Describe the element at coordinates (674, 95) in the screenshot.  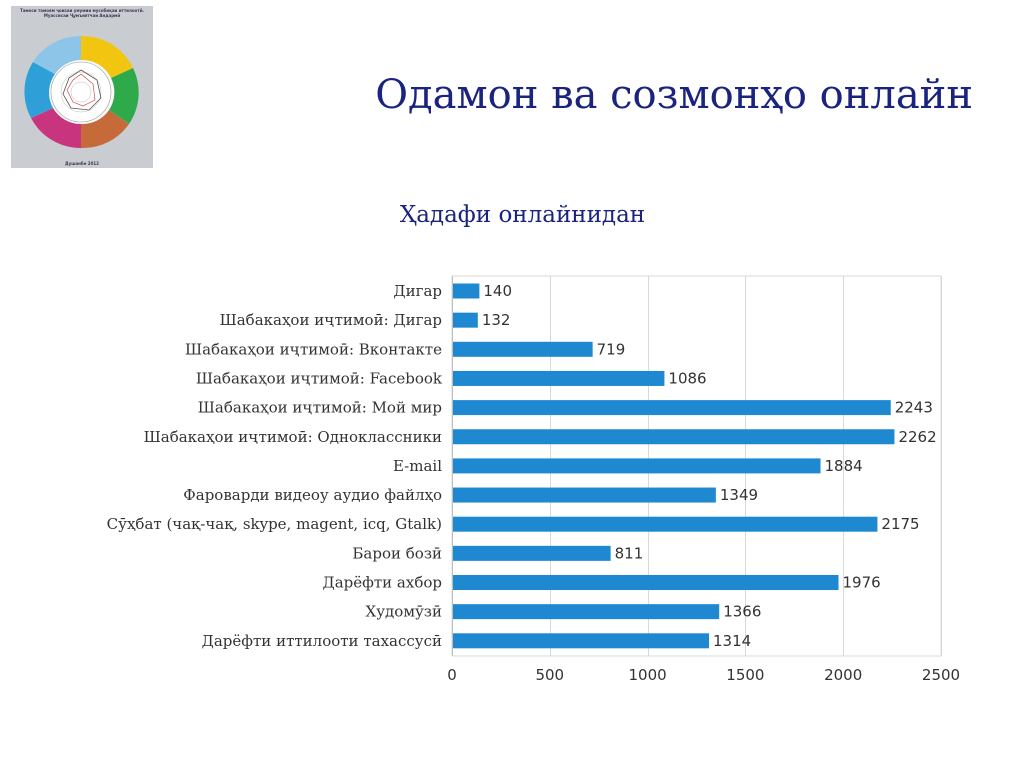
I see `slide-title: Одамон ва созмонҳо онлайн` at that location.